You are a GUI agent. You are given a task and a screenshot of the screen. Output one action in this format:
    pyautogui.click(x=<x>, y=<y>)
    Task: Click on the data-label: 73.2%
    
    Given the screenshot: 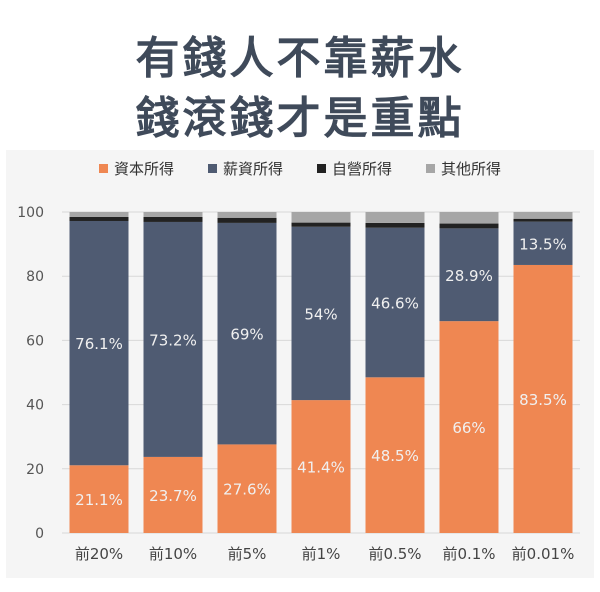 What is the action you would take?
    pyautogui.click(x=173, y=340)
    